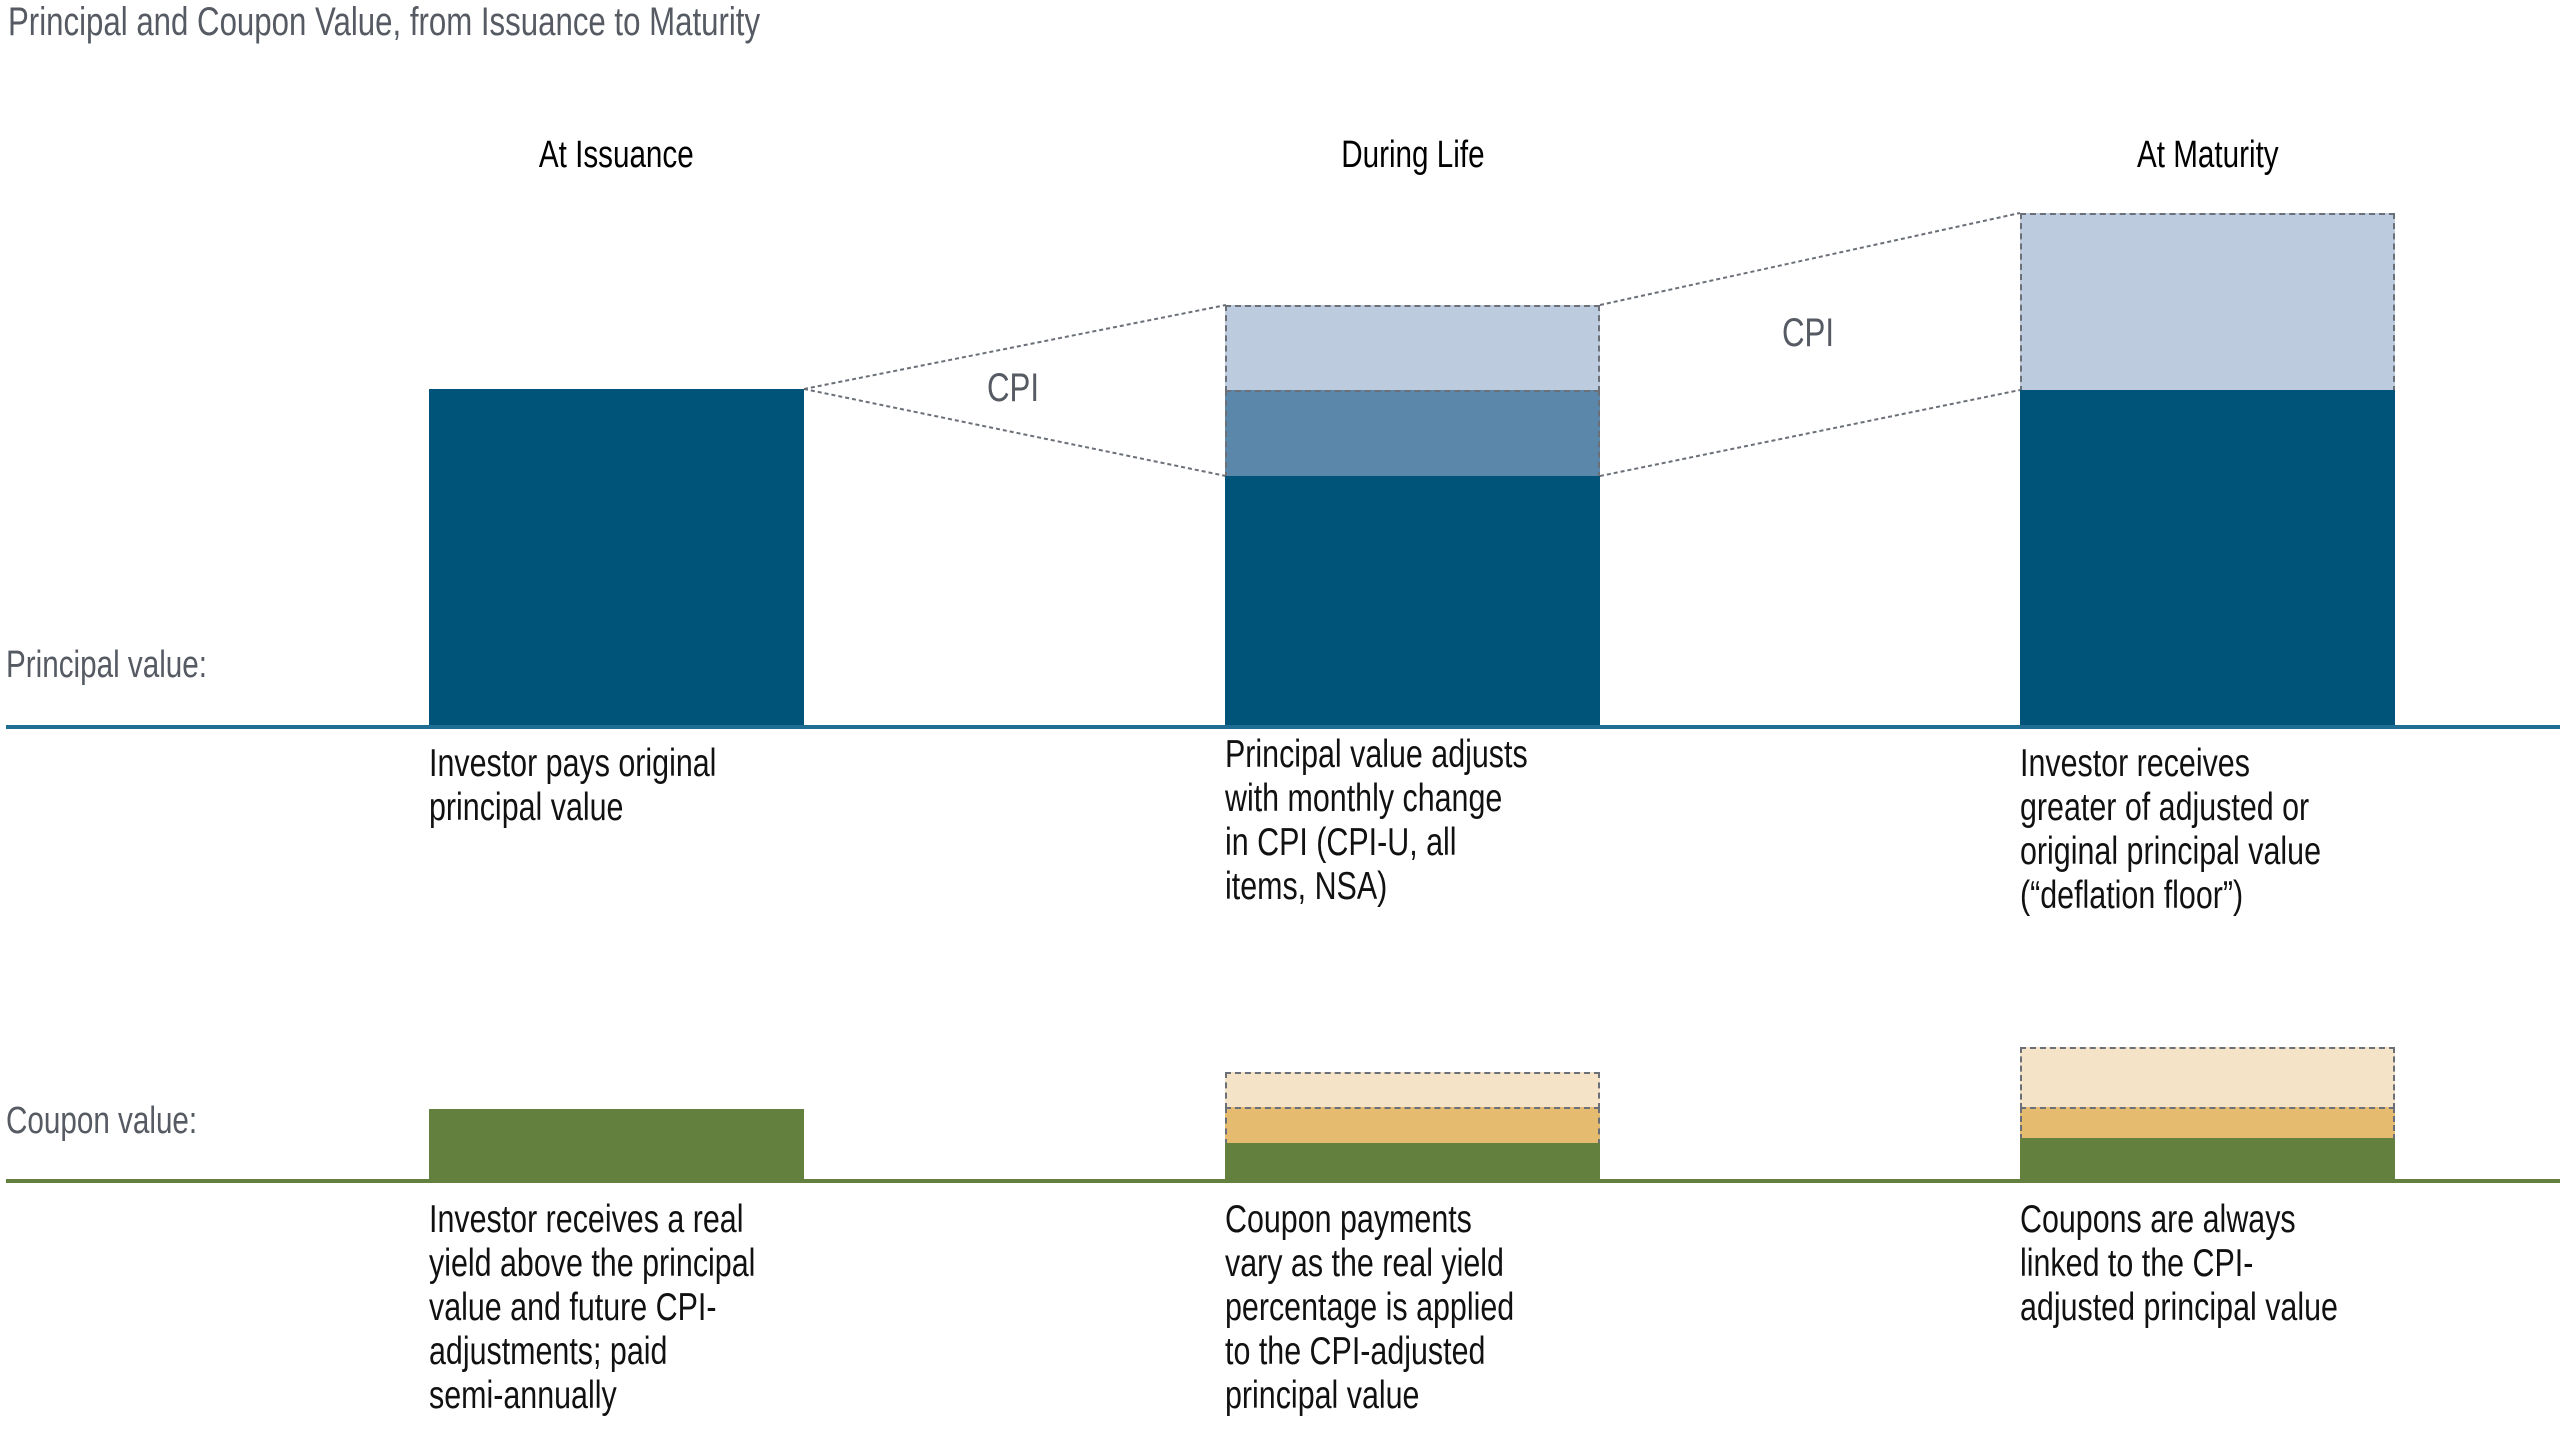  What do you see at coordinates (1412, 155) in the screenshot?
I see `column-heading-during-life: During Life` at bounding box center [1412, 155].